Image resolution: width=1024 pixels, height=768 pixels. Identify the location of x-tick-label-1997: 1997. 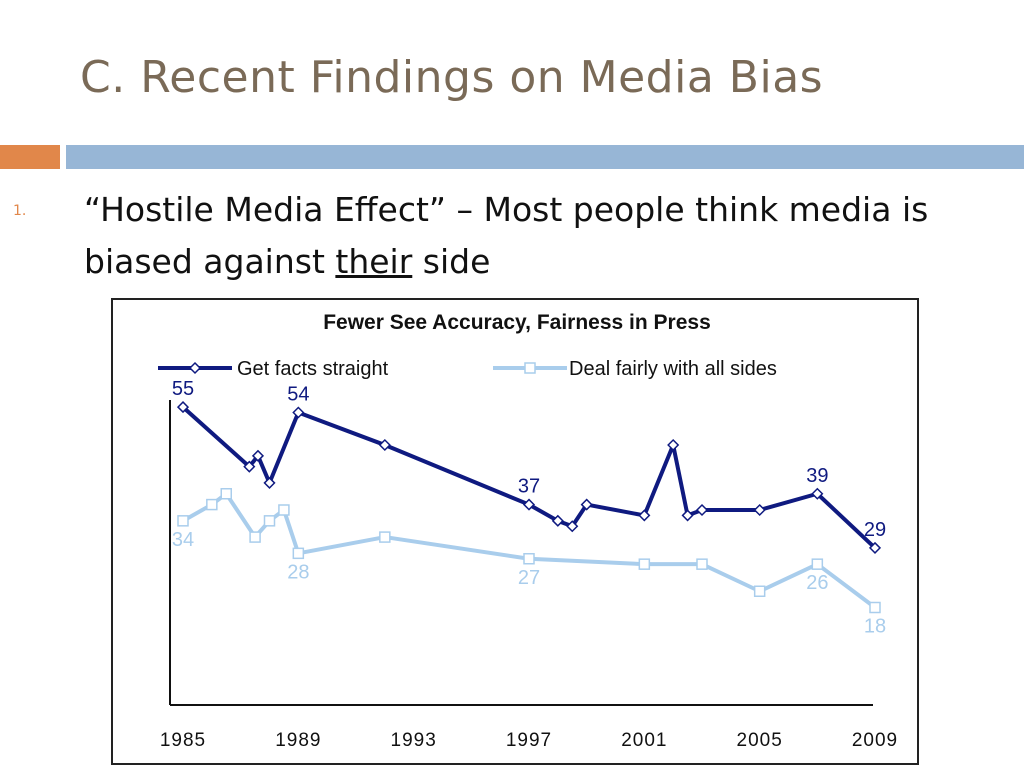
(529, 740).